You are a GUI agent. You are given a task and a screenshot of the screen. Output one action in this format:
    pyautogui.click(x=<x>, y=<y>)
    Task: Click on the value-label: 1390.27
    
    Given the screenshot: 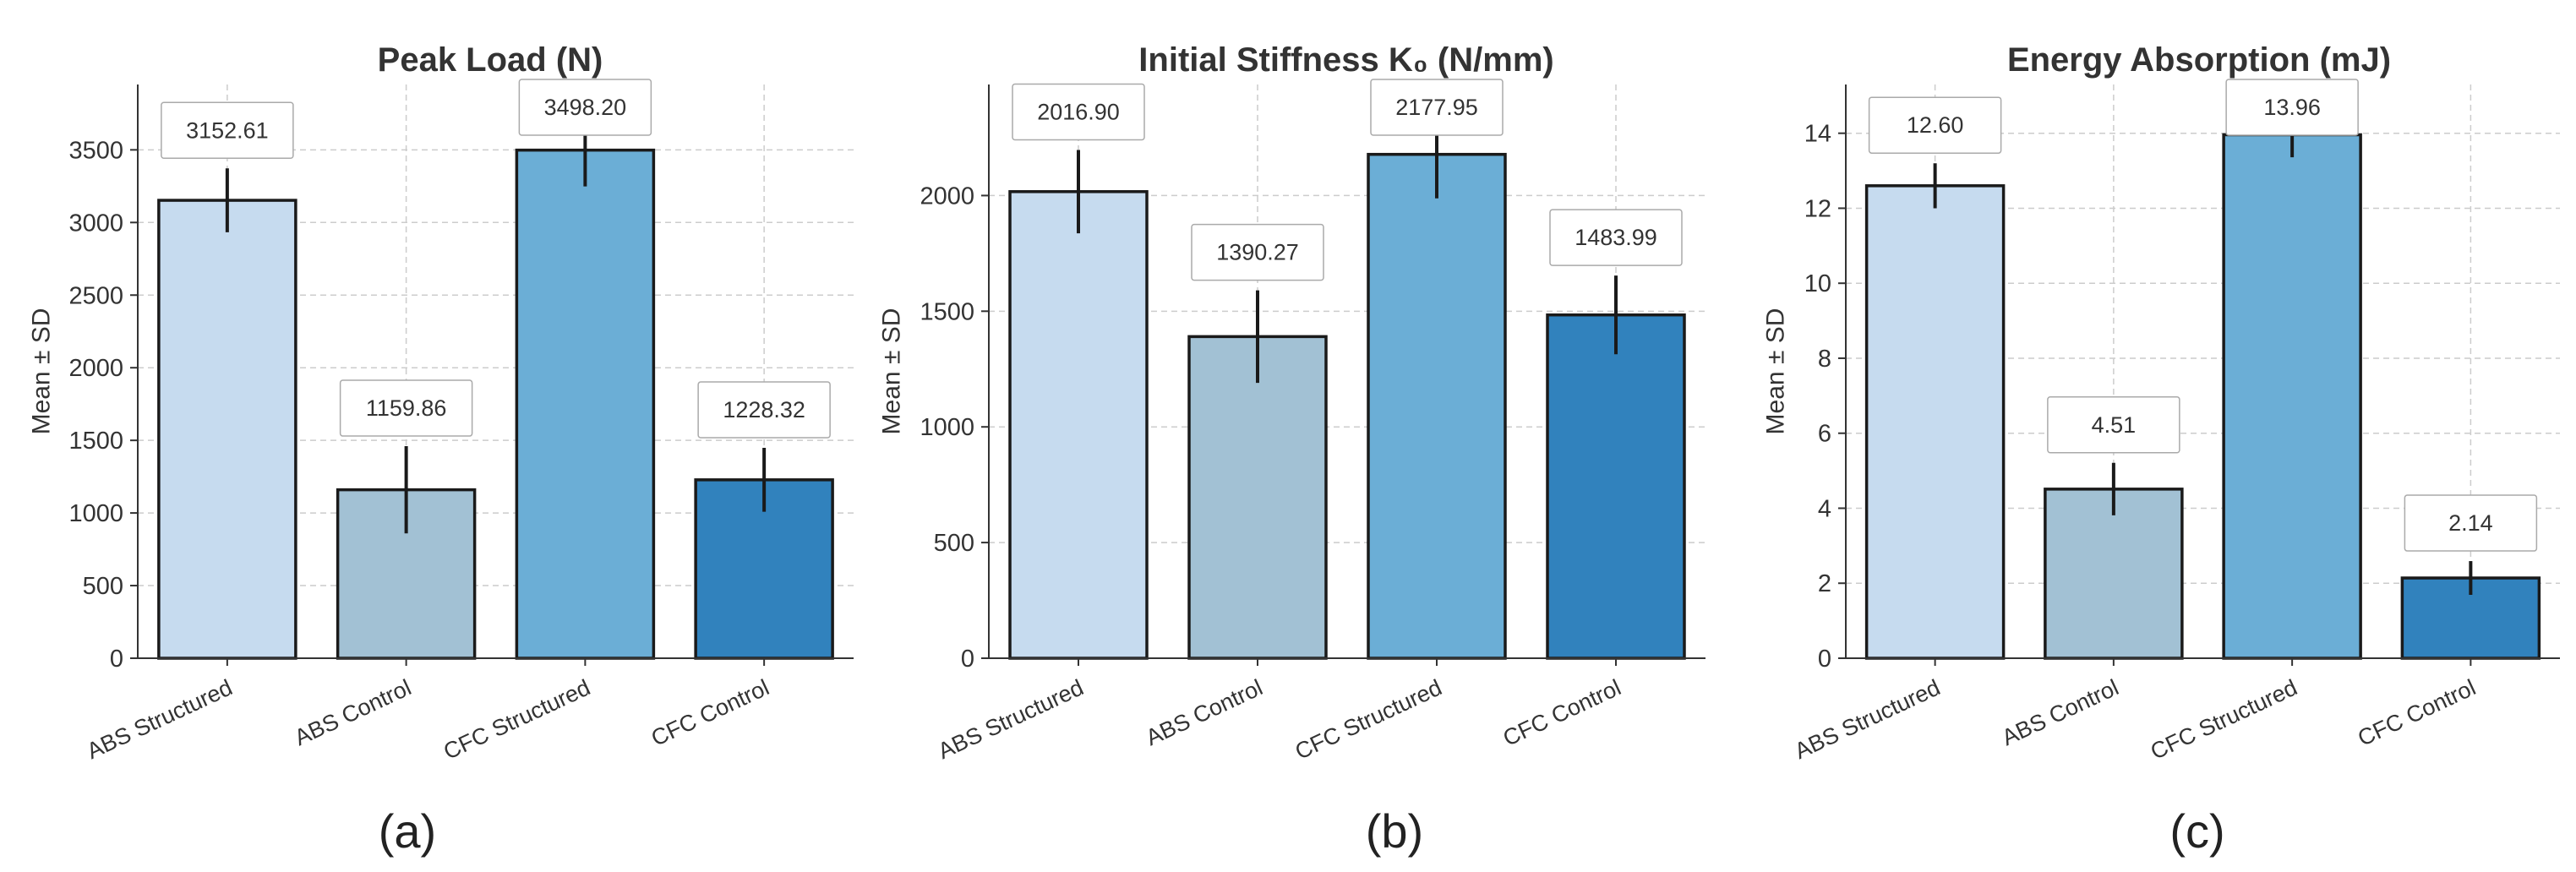 What is the action you would take?
    pyautogui.click(x=1257, y=252)
    